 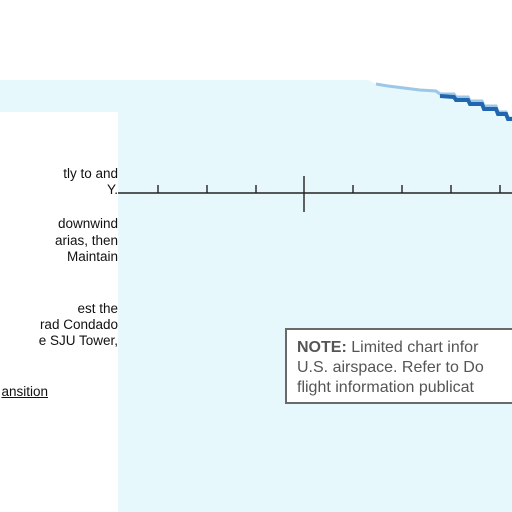 I want to click on note-line-3: flight information publicat, so click(x=385, y=387).